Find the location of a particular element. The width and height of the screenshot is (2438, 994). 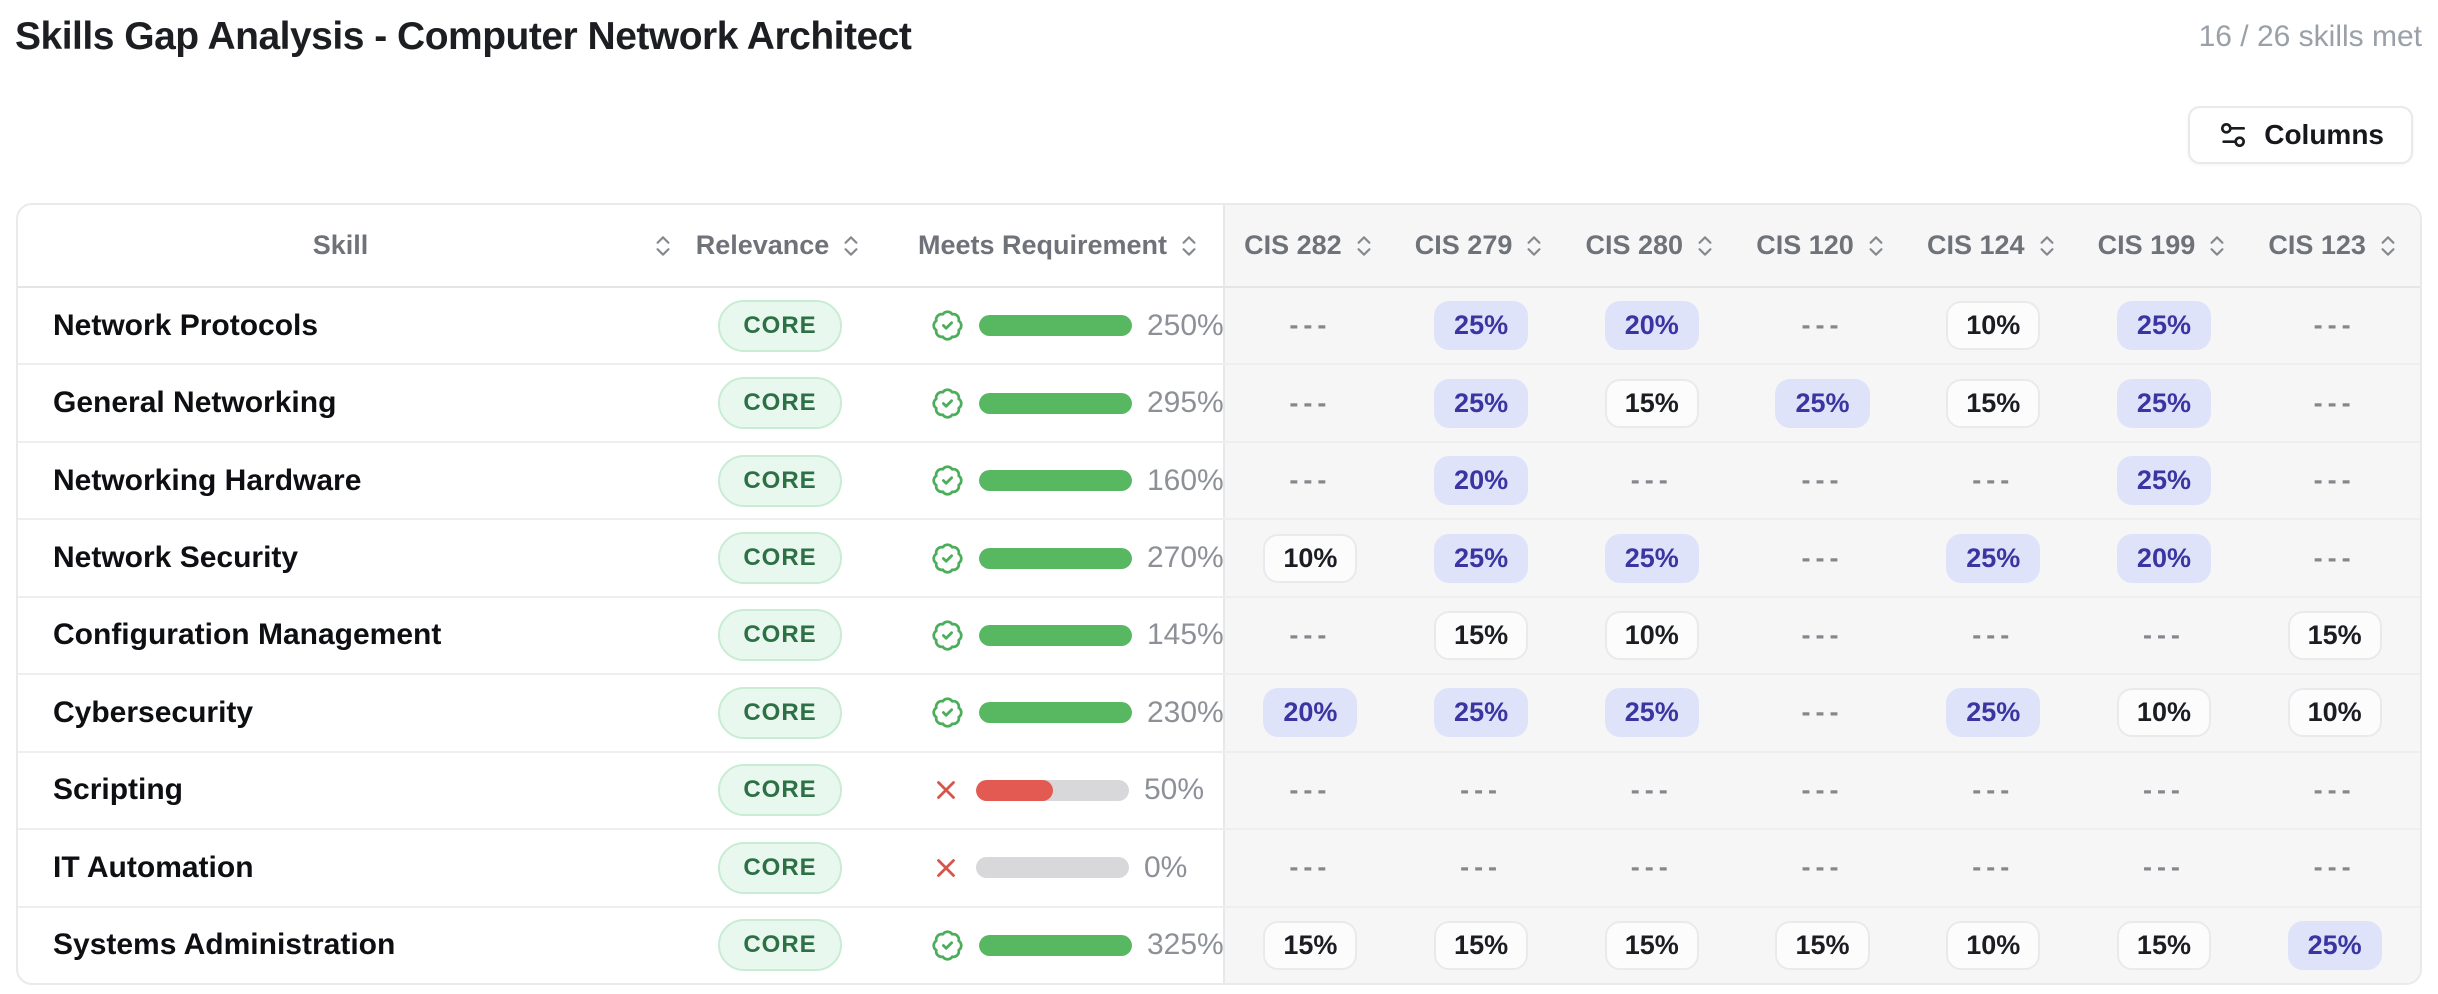

skill-cell: Configuration Management is located at coordinates (340, 635).